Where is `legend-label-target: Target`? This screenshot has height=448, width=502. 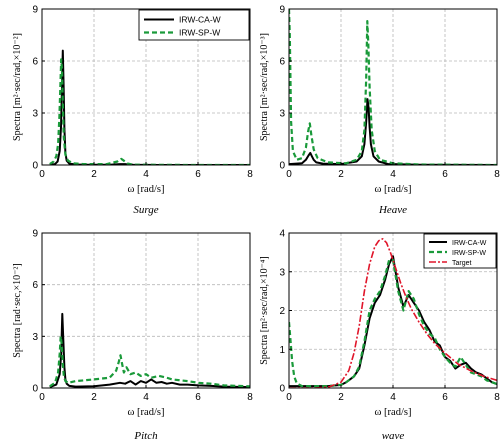 legend-label-target: Target is located at coordinates (462, 263).